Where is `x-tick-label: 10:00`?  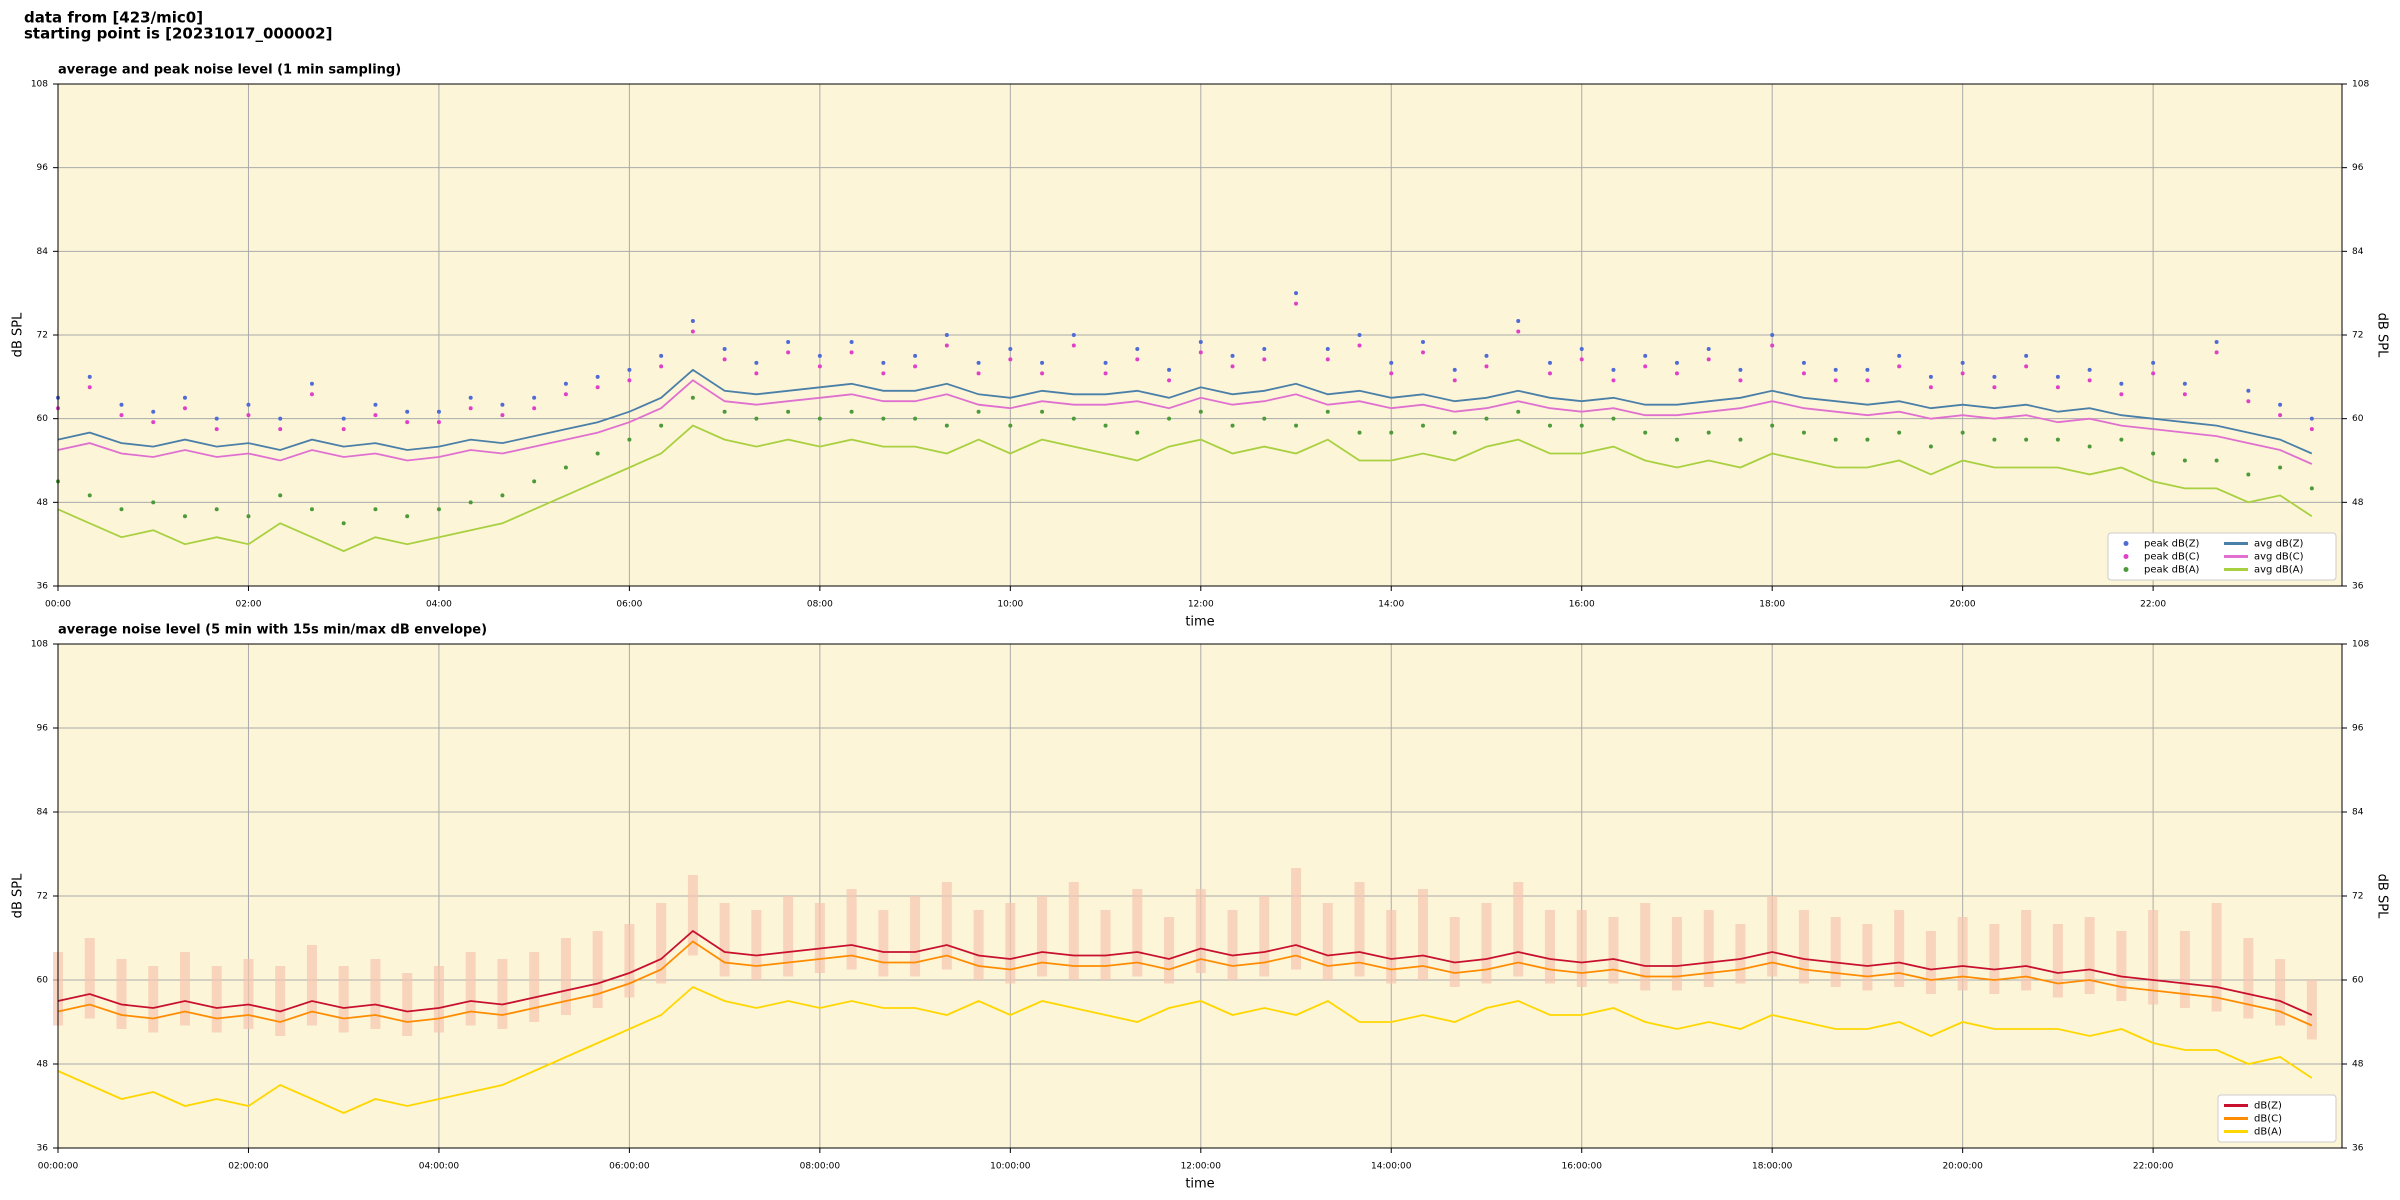 x-tick-label: 10:00 is located at coordinates (1010, 605).